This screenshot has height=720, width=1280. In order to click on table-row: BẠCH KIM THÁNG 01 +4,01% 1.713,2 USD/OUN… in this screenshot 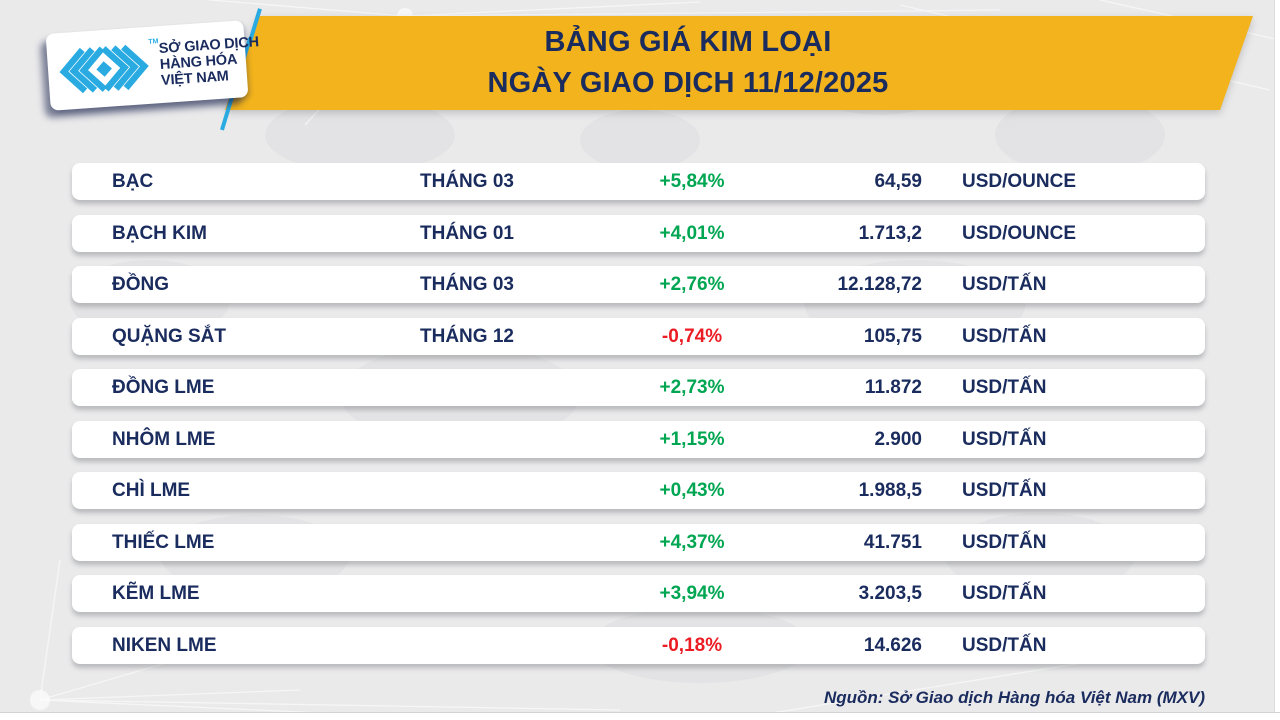, I will do `click(638, 233)`.